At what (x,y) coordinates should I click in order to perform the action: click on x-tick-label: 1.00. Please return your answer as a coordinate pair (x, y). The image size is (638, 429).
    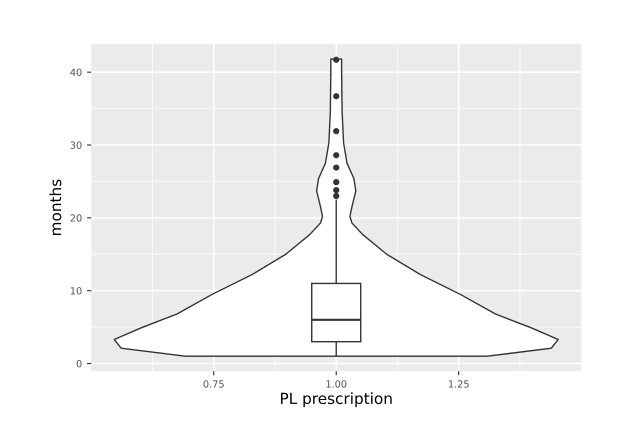
    Looking at the image, I should click on (336, 384).